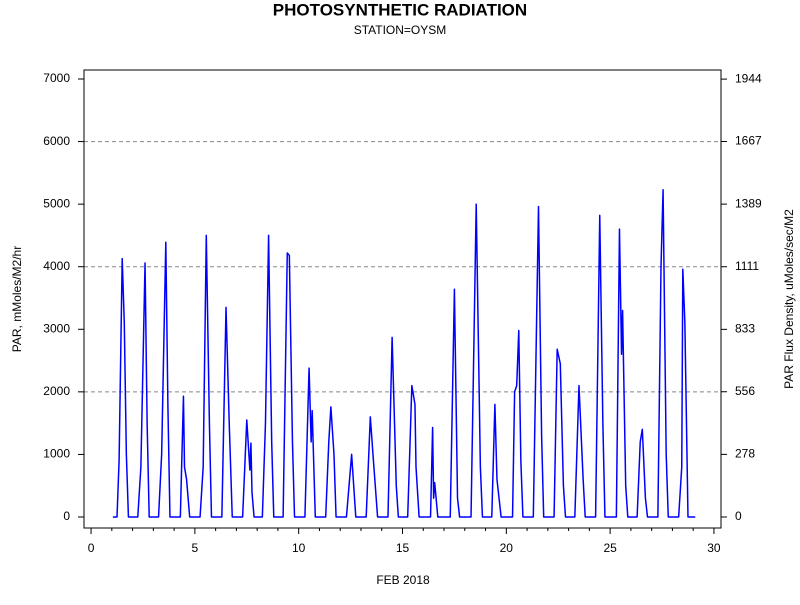 Image resolution: width=800 pixels, height=605 pixels. I want to click on x-tick-label: 0, so click(91, 548).